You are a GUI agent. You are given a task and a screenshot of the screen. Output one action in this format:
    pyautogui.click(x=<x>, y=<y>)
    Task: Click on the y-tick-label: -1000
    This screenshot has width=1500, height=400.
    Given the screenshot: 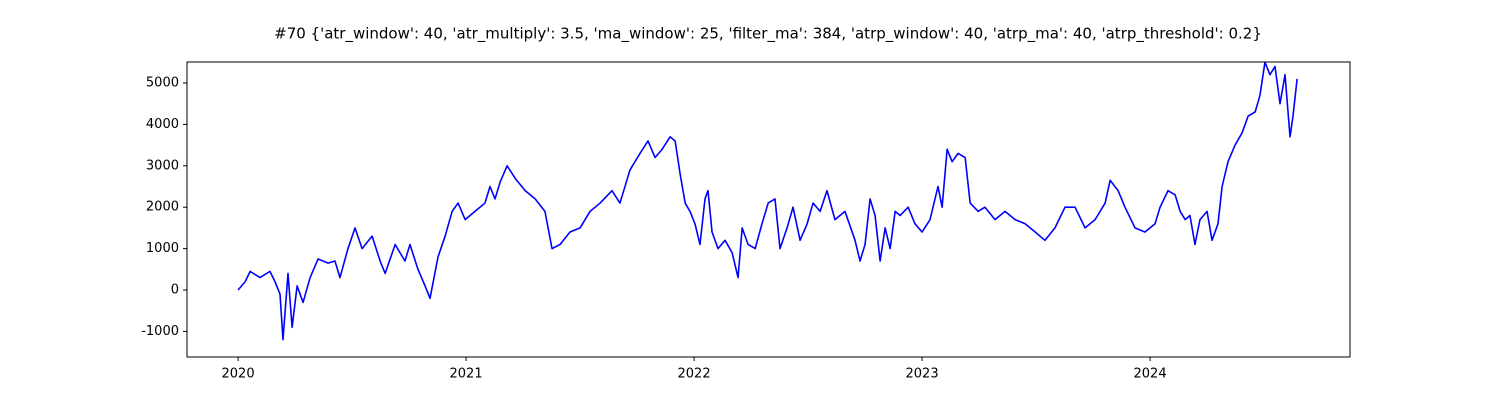 What is the action you would take?
    pyautogui.click(x=160, y=331)
    